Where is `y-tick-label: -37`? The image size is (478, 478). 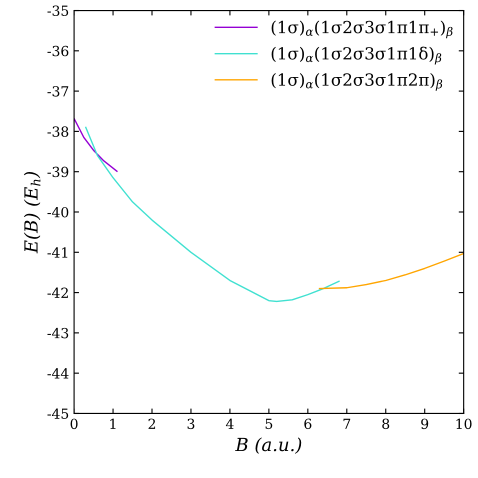
y-tick-label: -37 is located at coordinates (57, 91).